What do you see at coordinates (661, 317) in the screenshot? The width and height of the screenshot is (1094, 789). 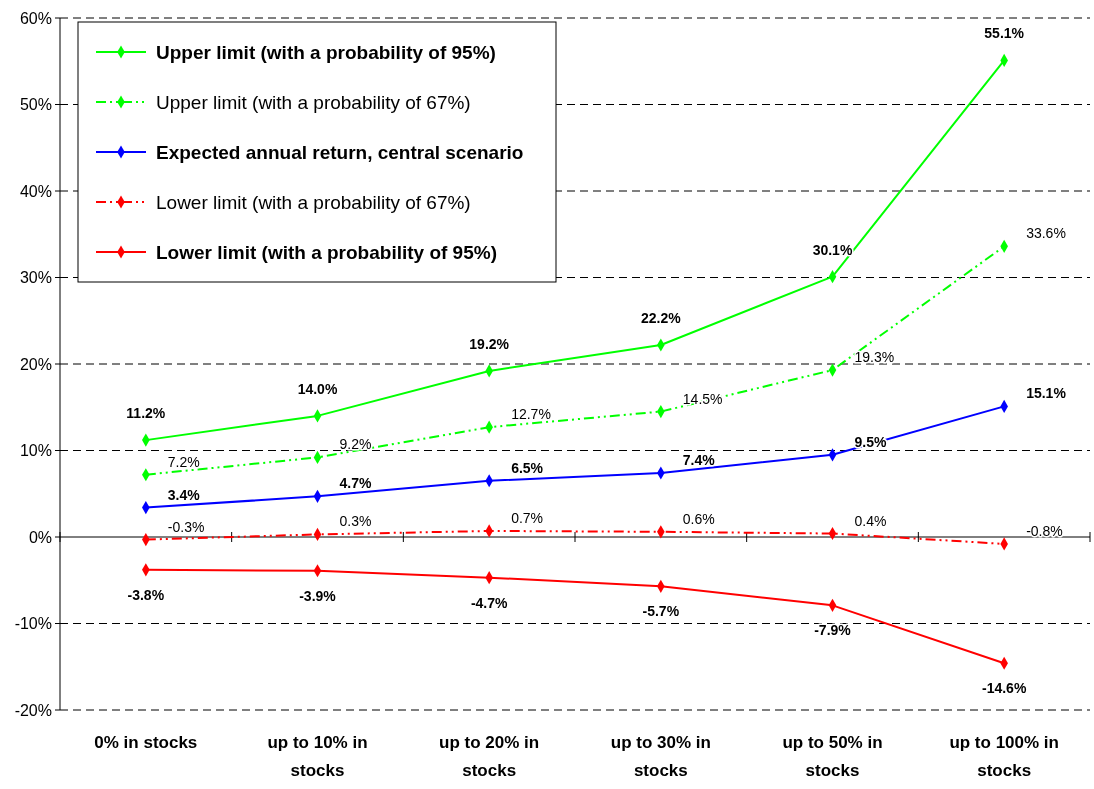 I see `data-label: 22.2%` at bounding box center [661, 317].